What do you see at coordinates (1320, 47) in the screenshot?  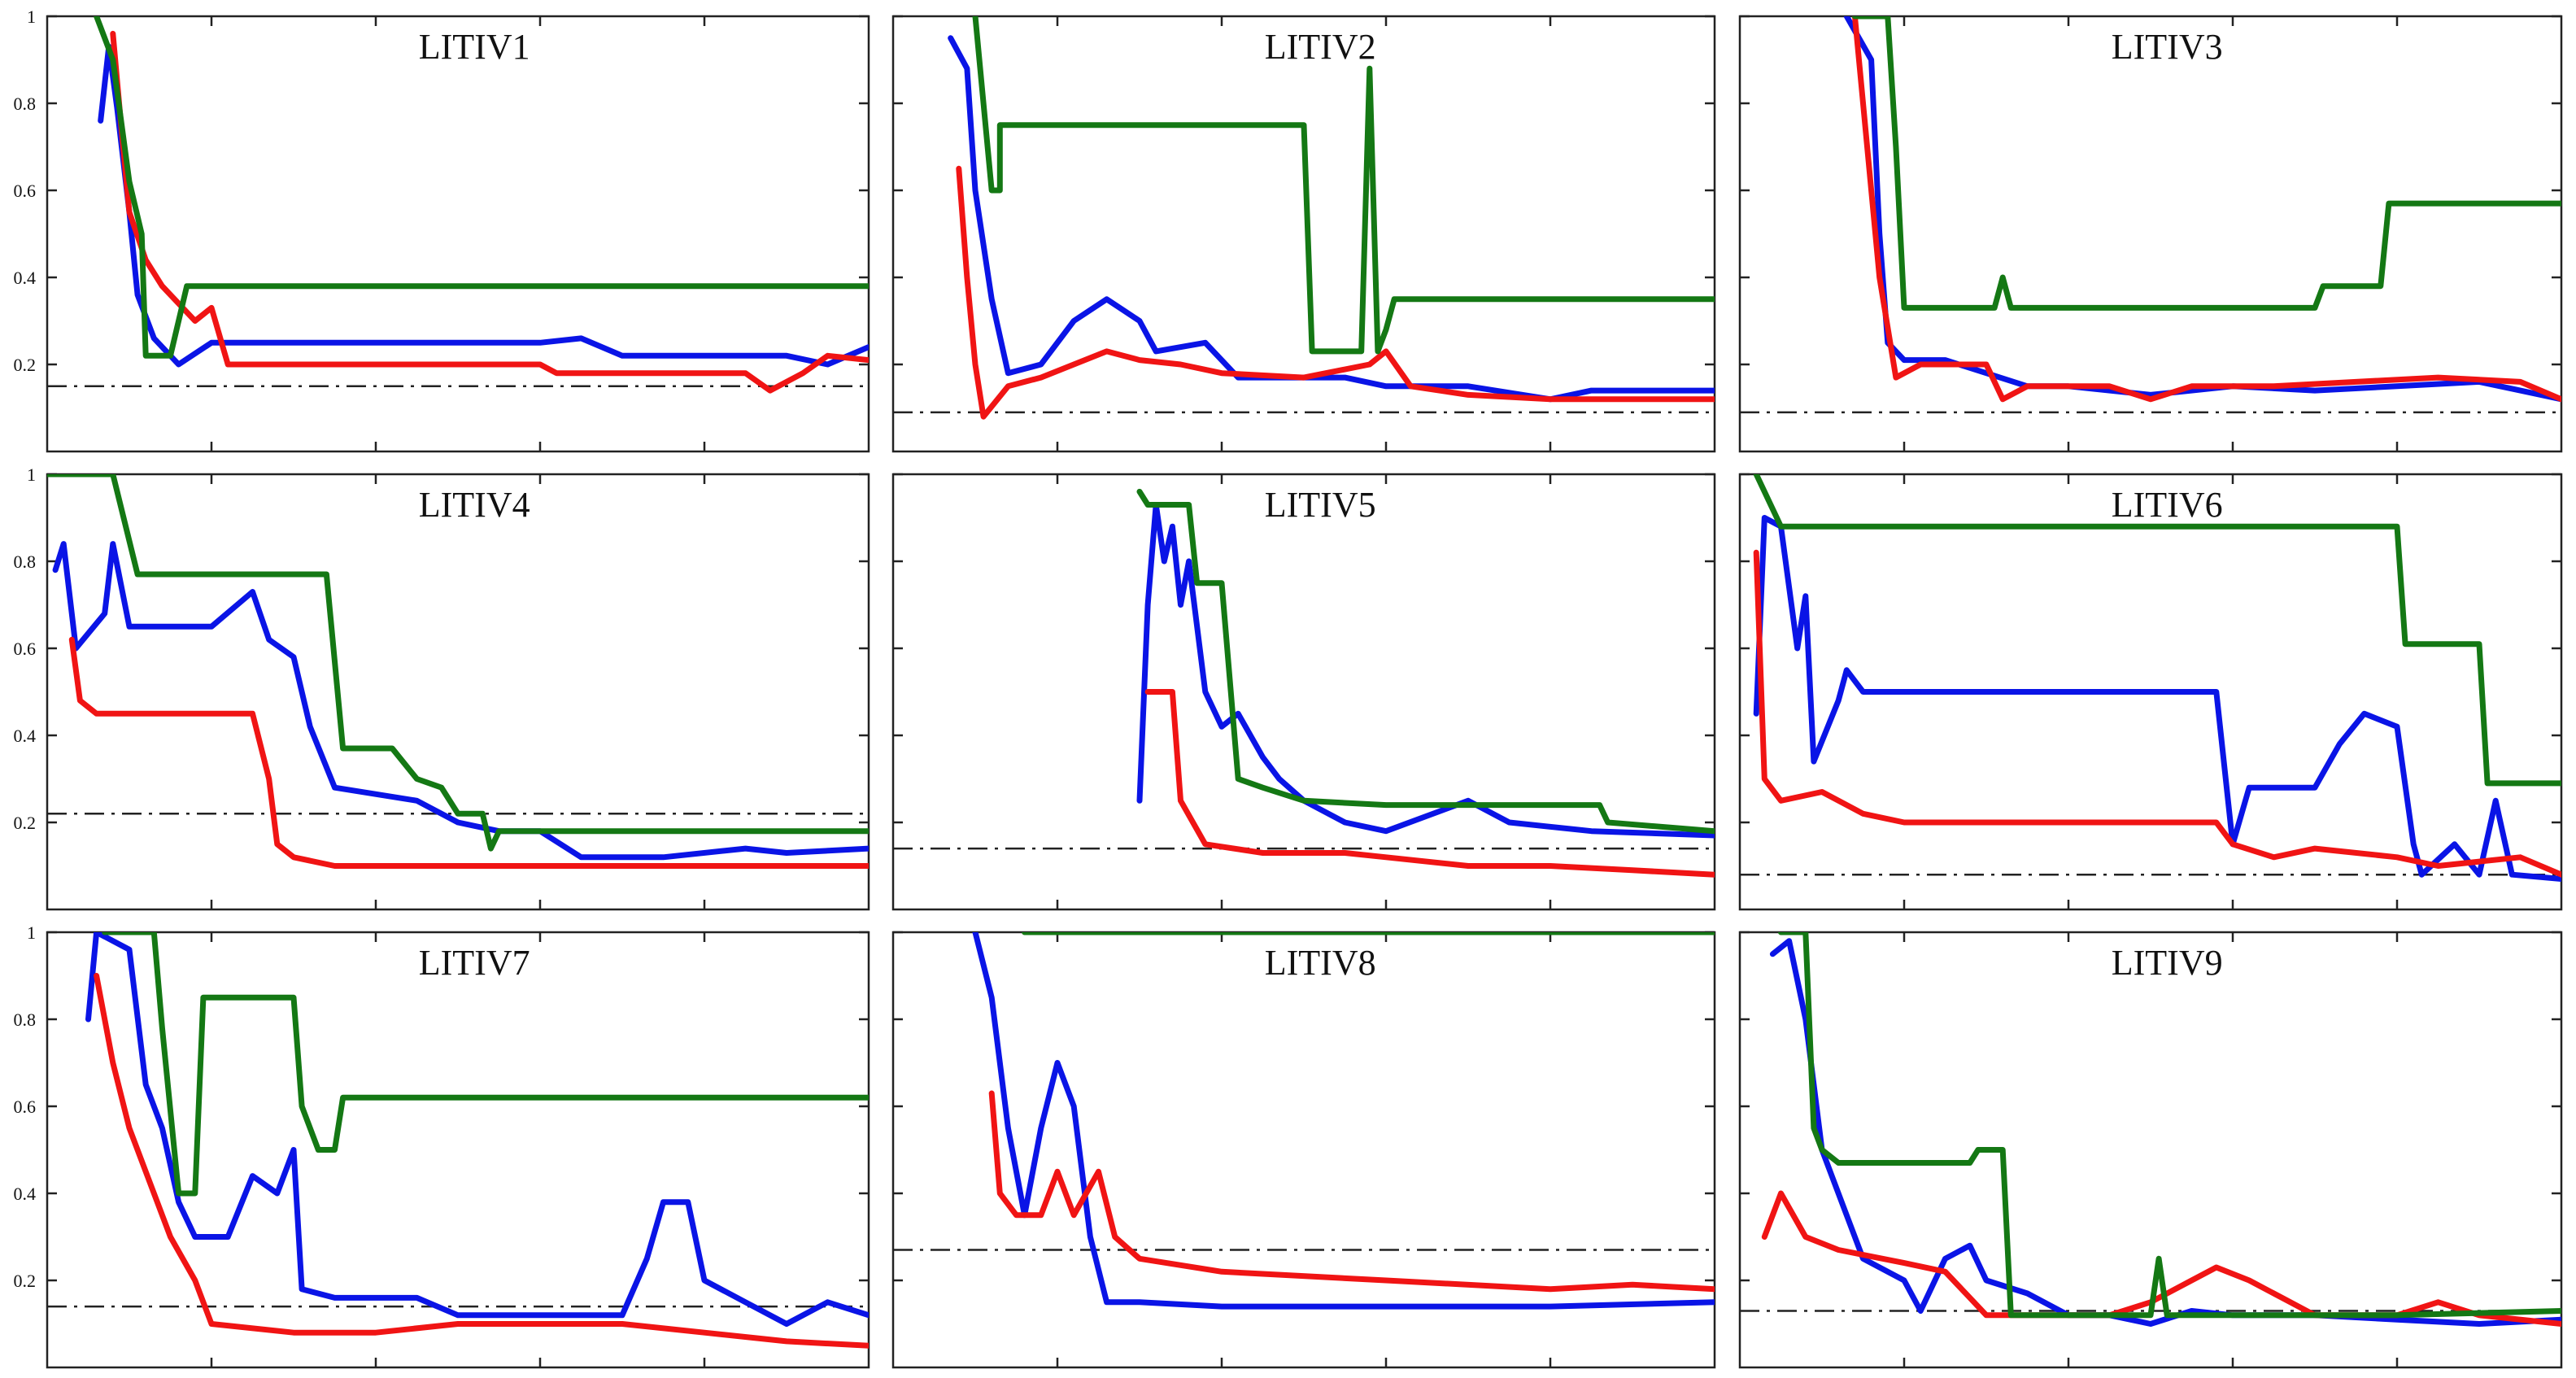 I see `panel-title: LITIV2` at bounding box center [1320, 47].